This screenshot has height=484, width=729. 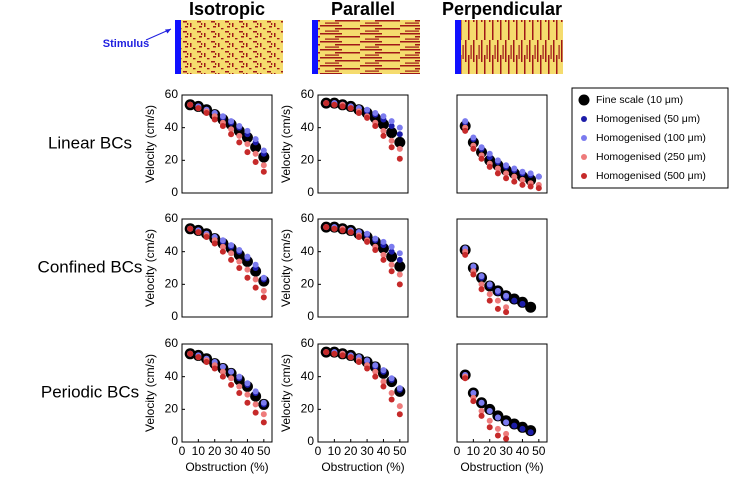 I want to click on stimulus-images: Stimulus, so click(x=333, y=47).